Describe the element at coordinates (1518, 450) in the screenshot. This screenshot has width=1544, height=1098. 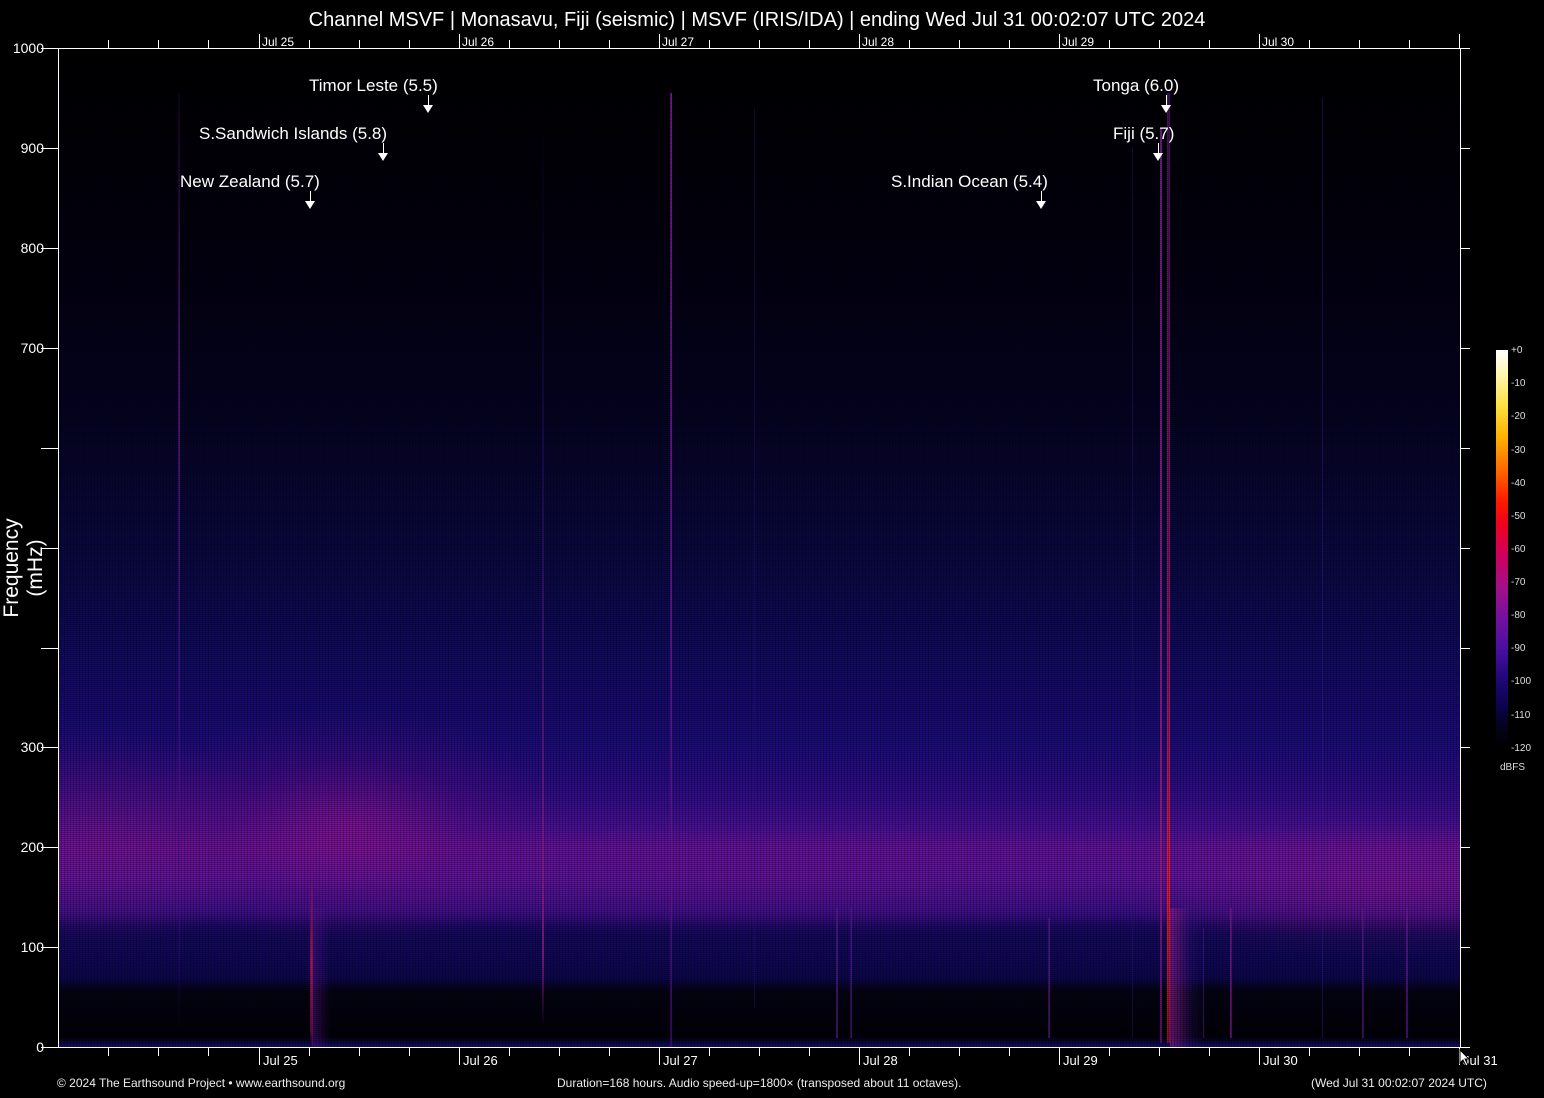
I see `colorbar-label: -30` at that location.